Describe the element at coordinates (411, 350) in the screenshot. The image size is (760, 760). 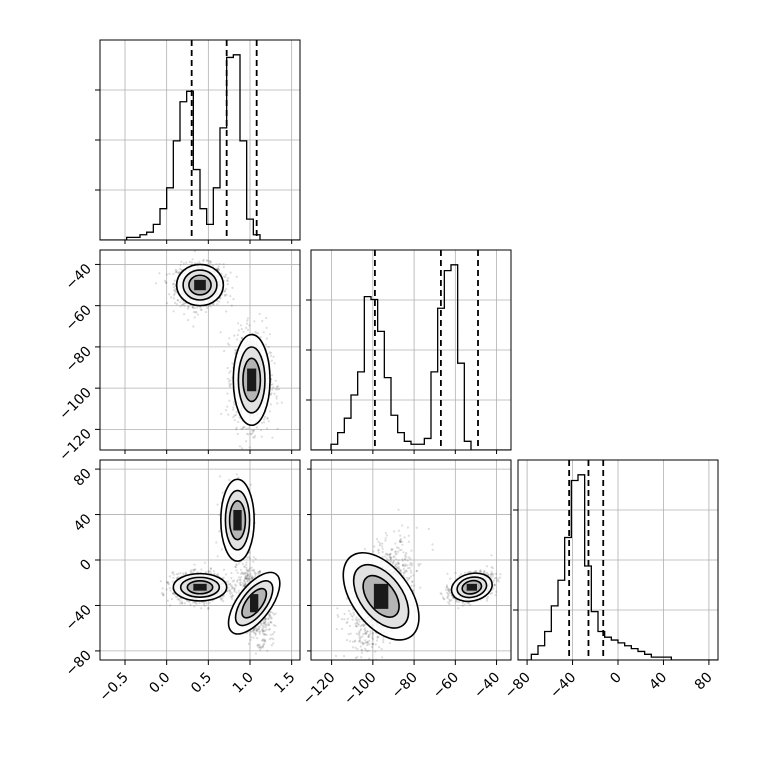
I see `panel-frame` at that location.